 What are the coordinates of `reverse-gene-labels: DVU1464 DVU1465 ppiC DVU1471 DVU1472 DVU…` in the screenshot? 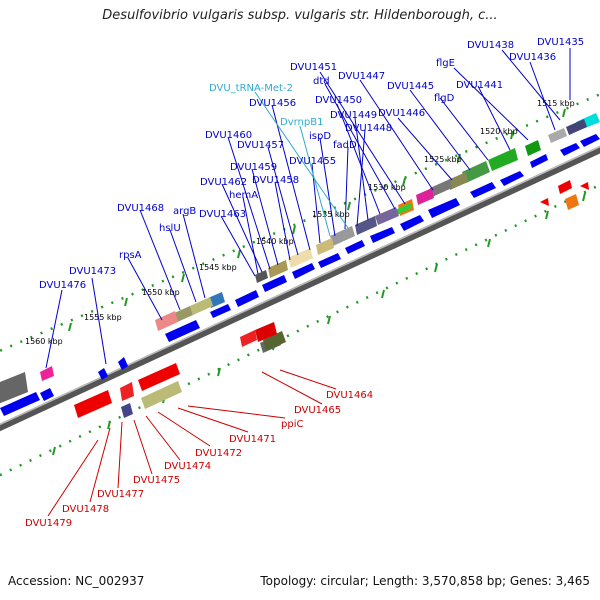 It's located at (199, 459).